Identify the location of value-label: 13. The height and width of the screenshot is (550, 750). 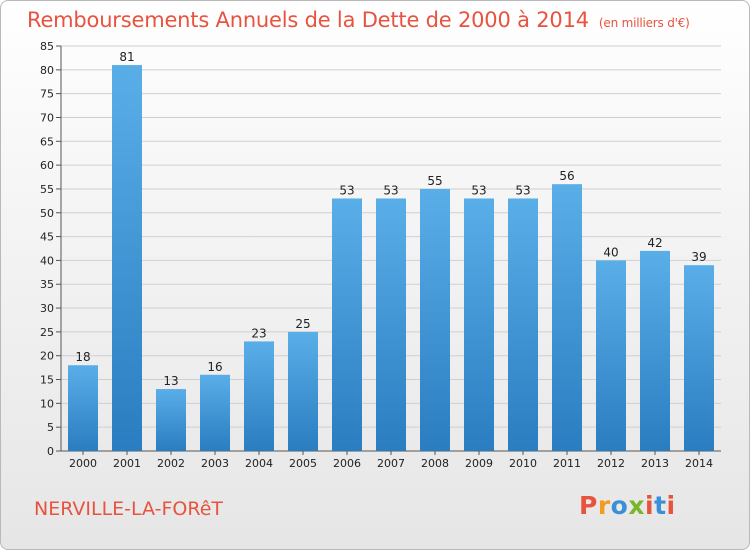
(170, 381).